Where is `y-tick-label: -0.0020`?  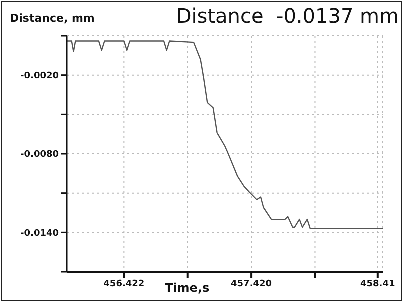
y-tick-label: -0.0020 is located at coordinates (39, 77).